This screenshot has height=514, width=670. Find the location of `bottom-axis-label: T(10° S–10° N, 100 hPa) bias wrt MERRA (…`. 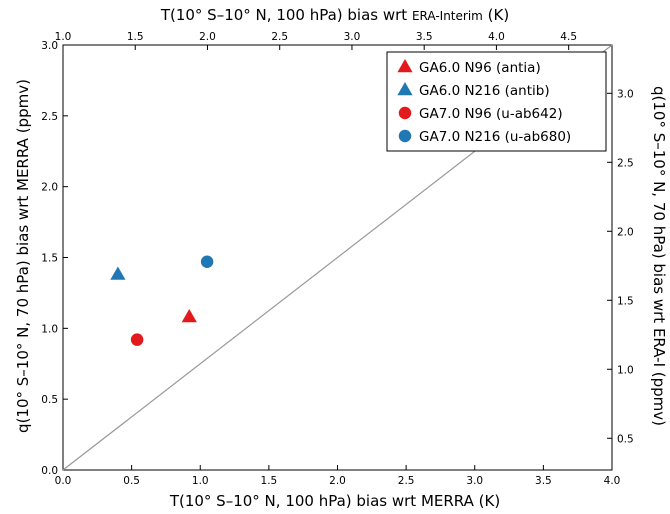

bottom-axis-label: T(10° S–10° N, 100 hPa) bias wrt MERRA (… is located at coordinates (334, 501).